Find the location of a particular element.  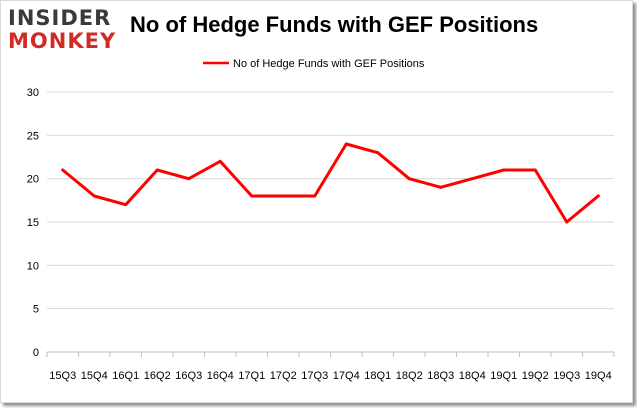

y-tick-label: 10 is located at coordinates (33, 266).